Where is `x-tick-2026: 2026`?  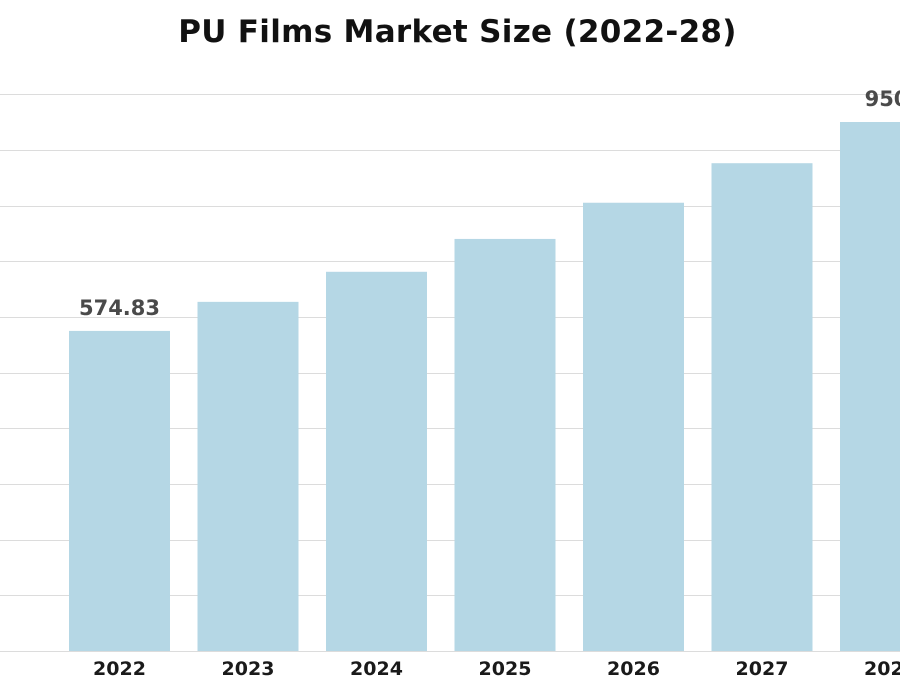 x-tick-2026: 2026 is located at coordinates (633, 669).